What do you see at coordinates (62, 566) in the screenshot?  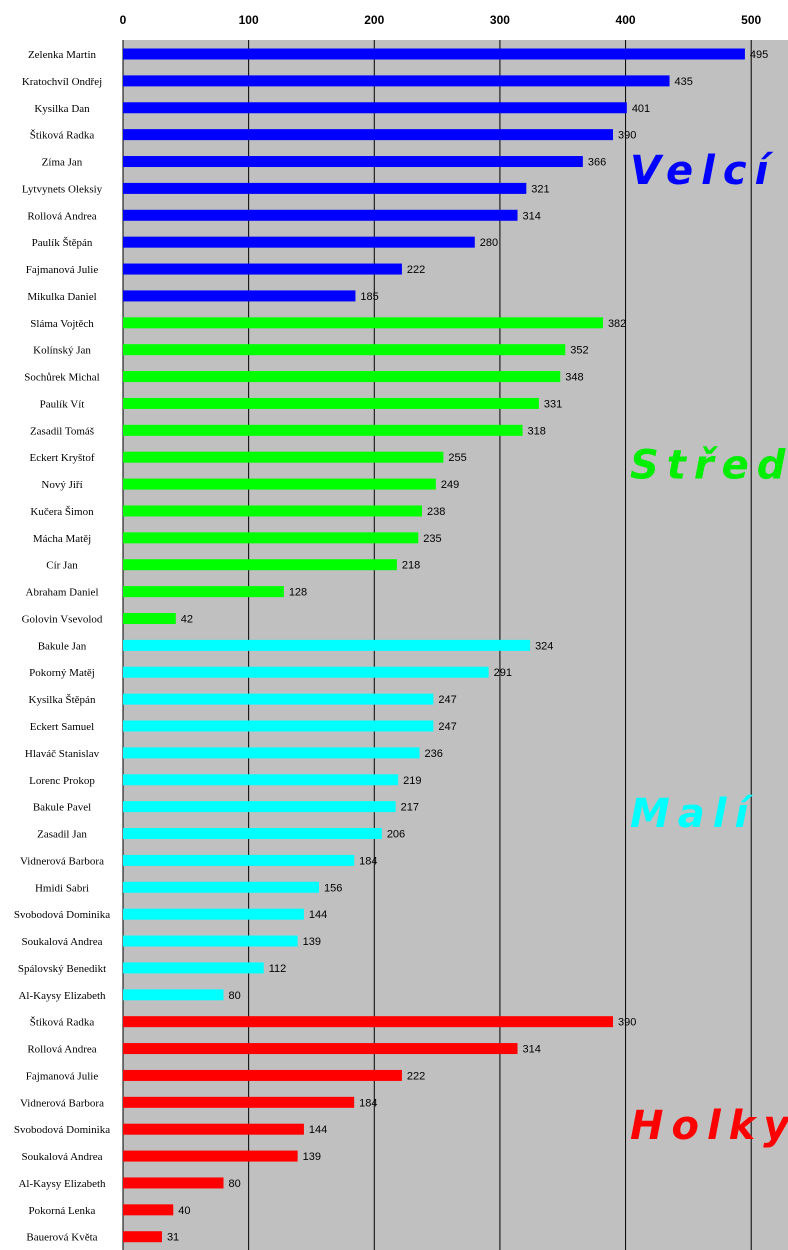 I see `category-label: Cír Jan` at bounding box center [62, 566].